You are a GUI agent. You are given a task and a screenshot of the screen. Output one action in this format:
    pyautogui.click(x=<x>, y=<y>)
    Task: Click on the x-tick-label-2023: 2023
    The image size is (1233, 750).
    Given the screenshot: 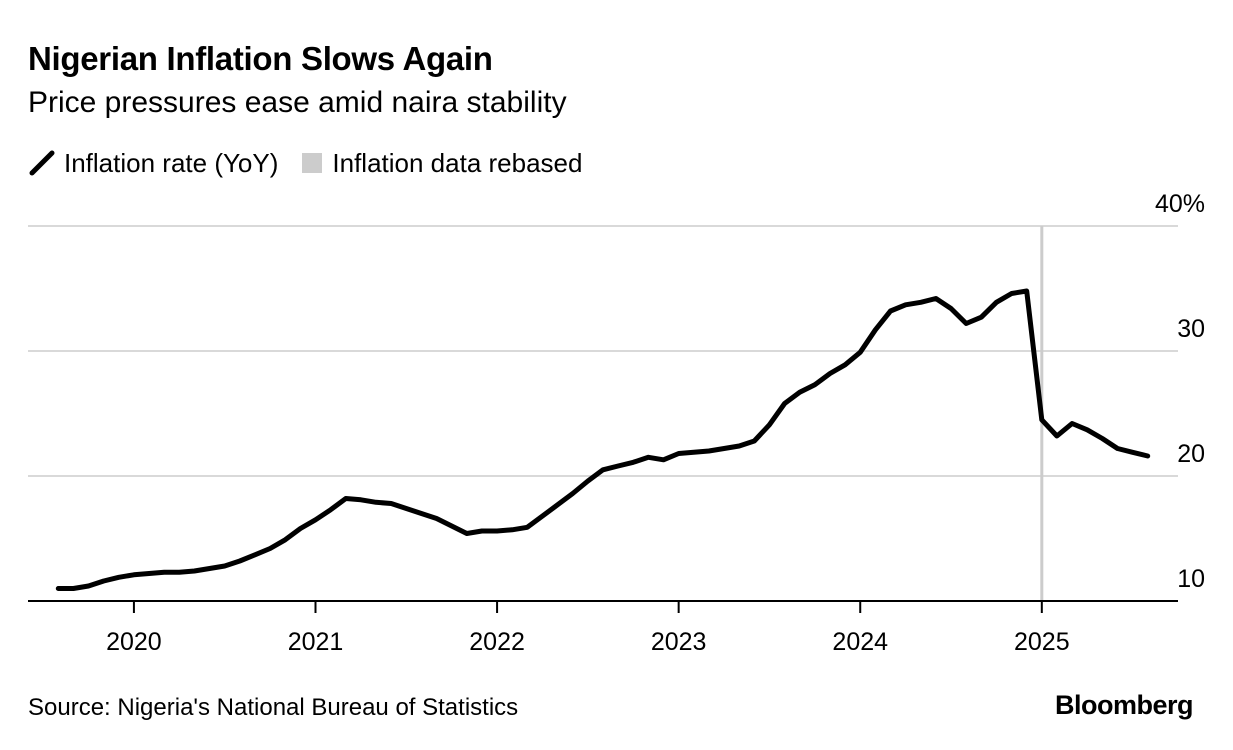 What is the action you would take?
    pyautogui.click(x=679, y=642)
    